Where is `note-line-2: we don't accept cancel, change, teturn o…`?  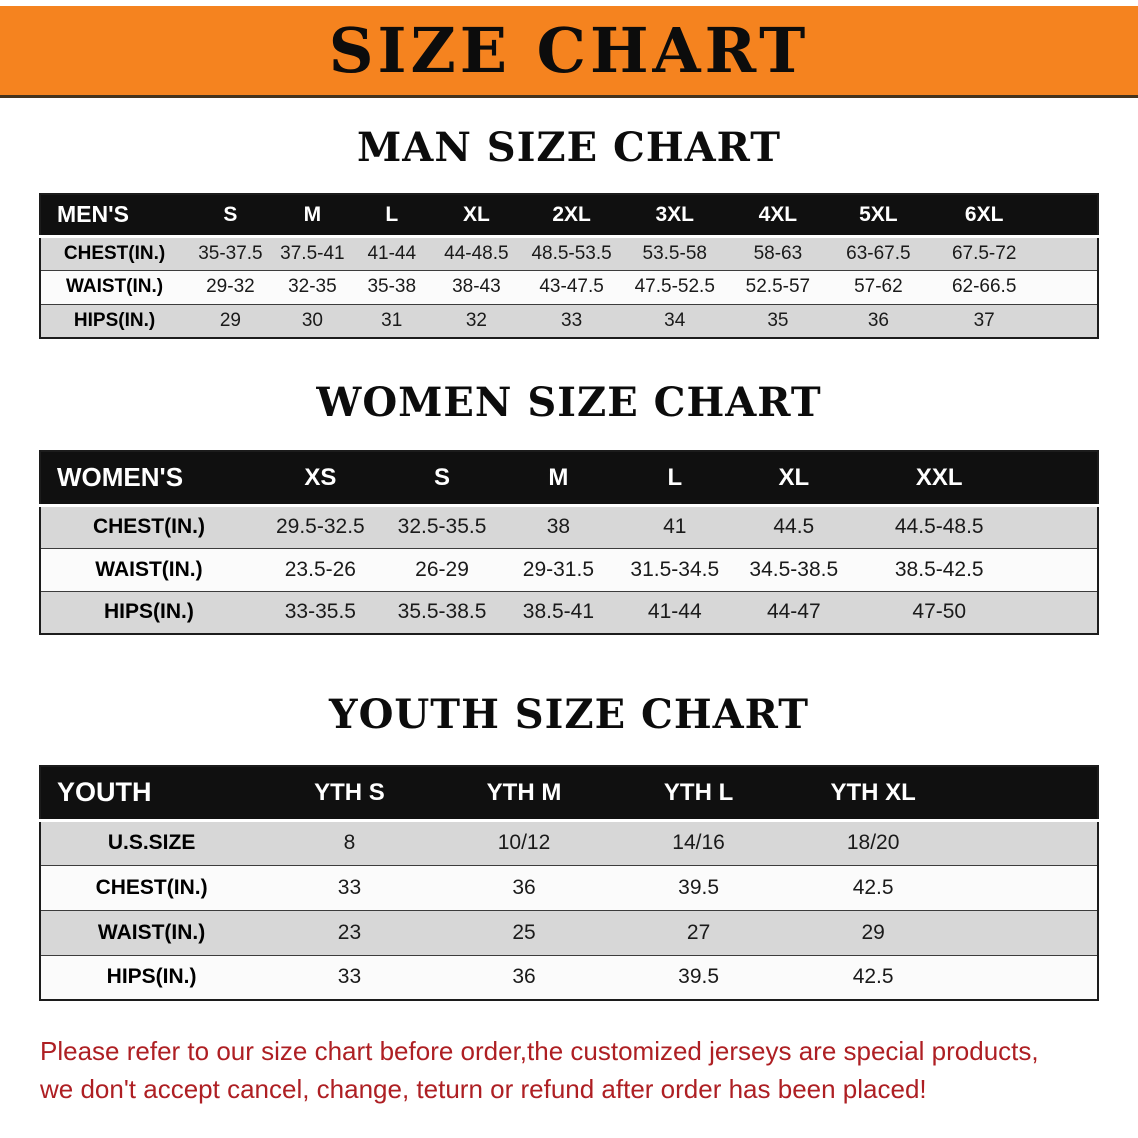 note-line-2: we don't accept cancel, change, teturn o… is located at coordinates (483, 1088).